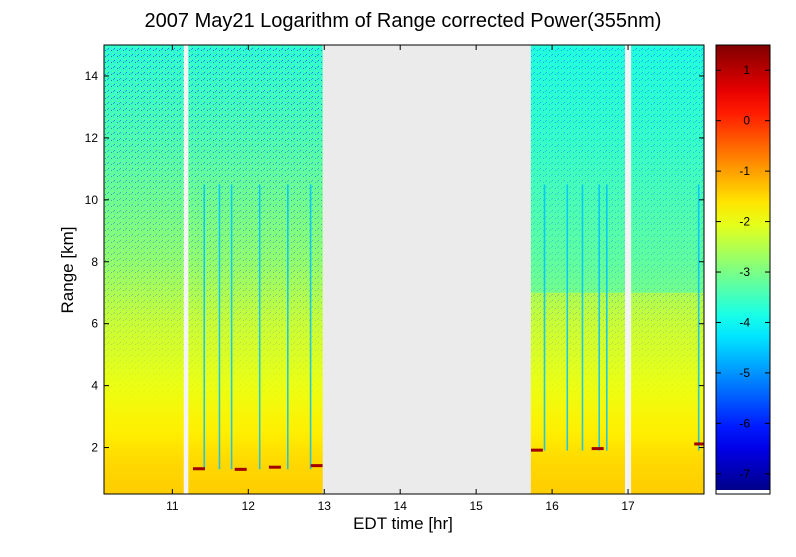 The image size is (796, 557). I want to click on x-tick-label-14: 14, so click(401, 506).